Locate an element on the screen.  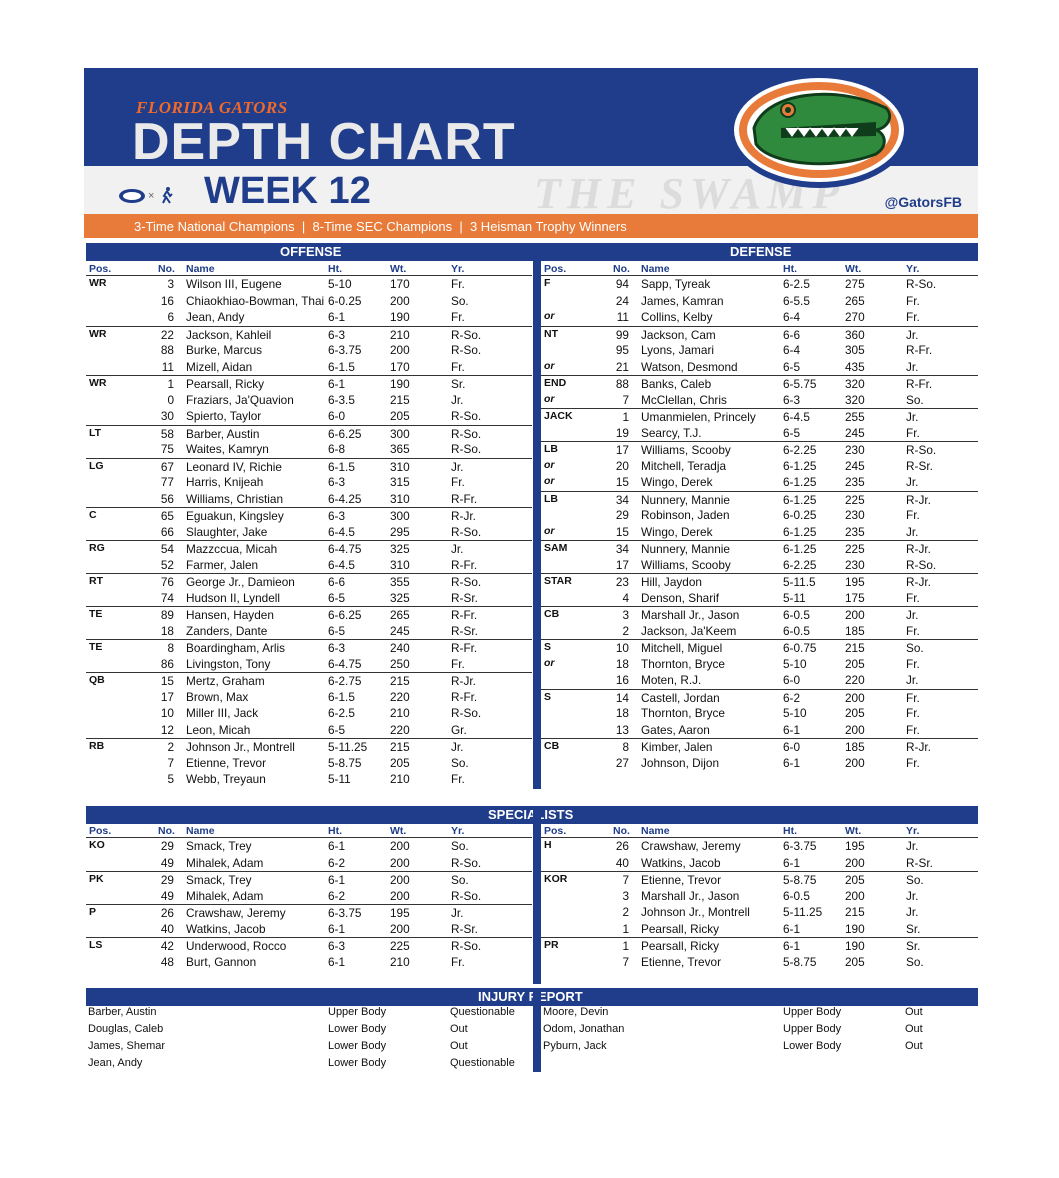
header-yr: Yr. is located at coordinates (913, 831).